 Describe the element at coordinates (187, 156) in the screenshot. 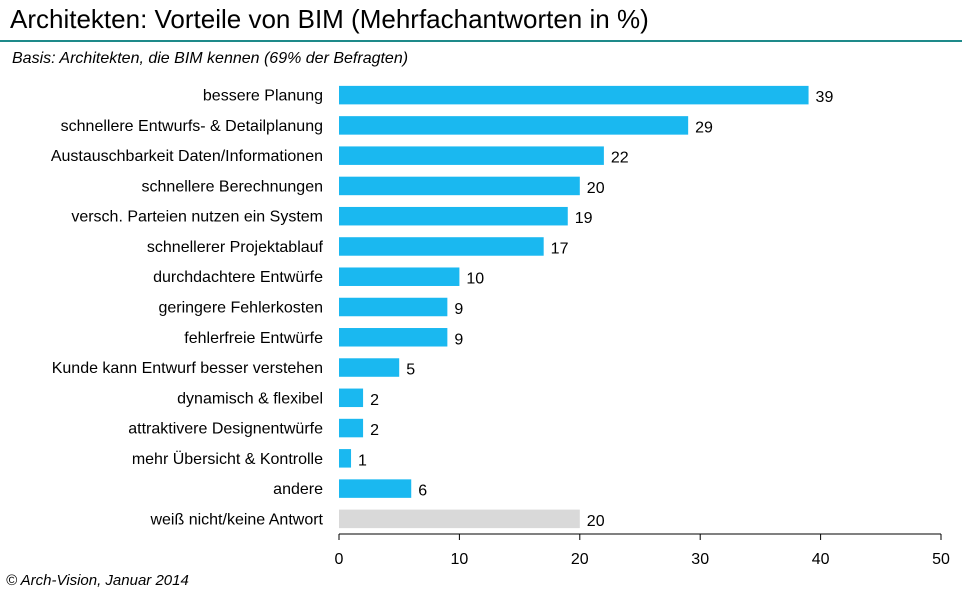

I see `category-label: Austauschbarkeit Daten/Informationen` at that location.